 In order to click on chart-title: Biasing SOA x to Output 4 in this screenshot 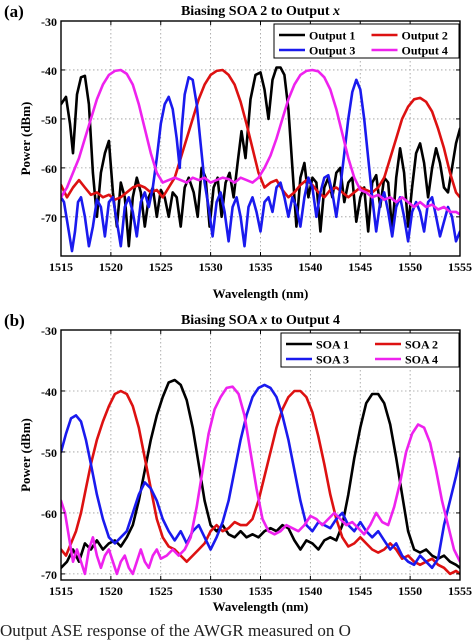, I will do `click(260, 320)`.